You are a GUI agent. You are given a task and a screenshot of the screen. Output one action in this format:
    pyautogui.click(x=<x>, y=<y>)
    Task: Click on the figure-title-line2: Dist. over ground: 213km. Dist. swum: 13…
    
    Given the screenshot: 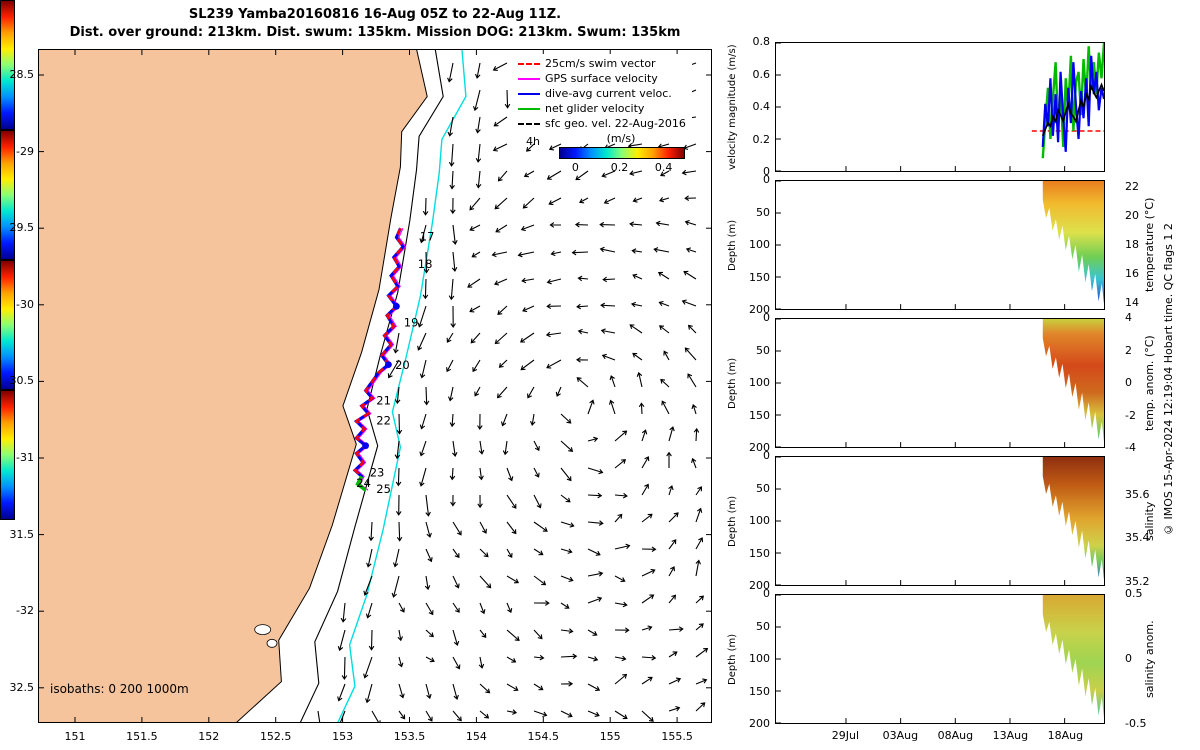 What is the action you would take?
    pyautogui.click(x=375, y=32)
    